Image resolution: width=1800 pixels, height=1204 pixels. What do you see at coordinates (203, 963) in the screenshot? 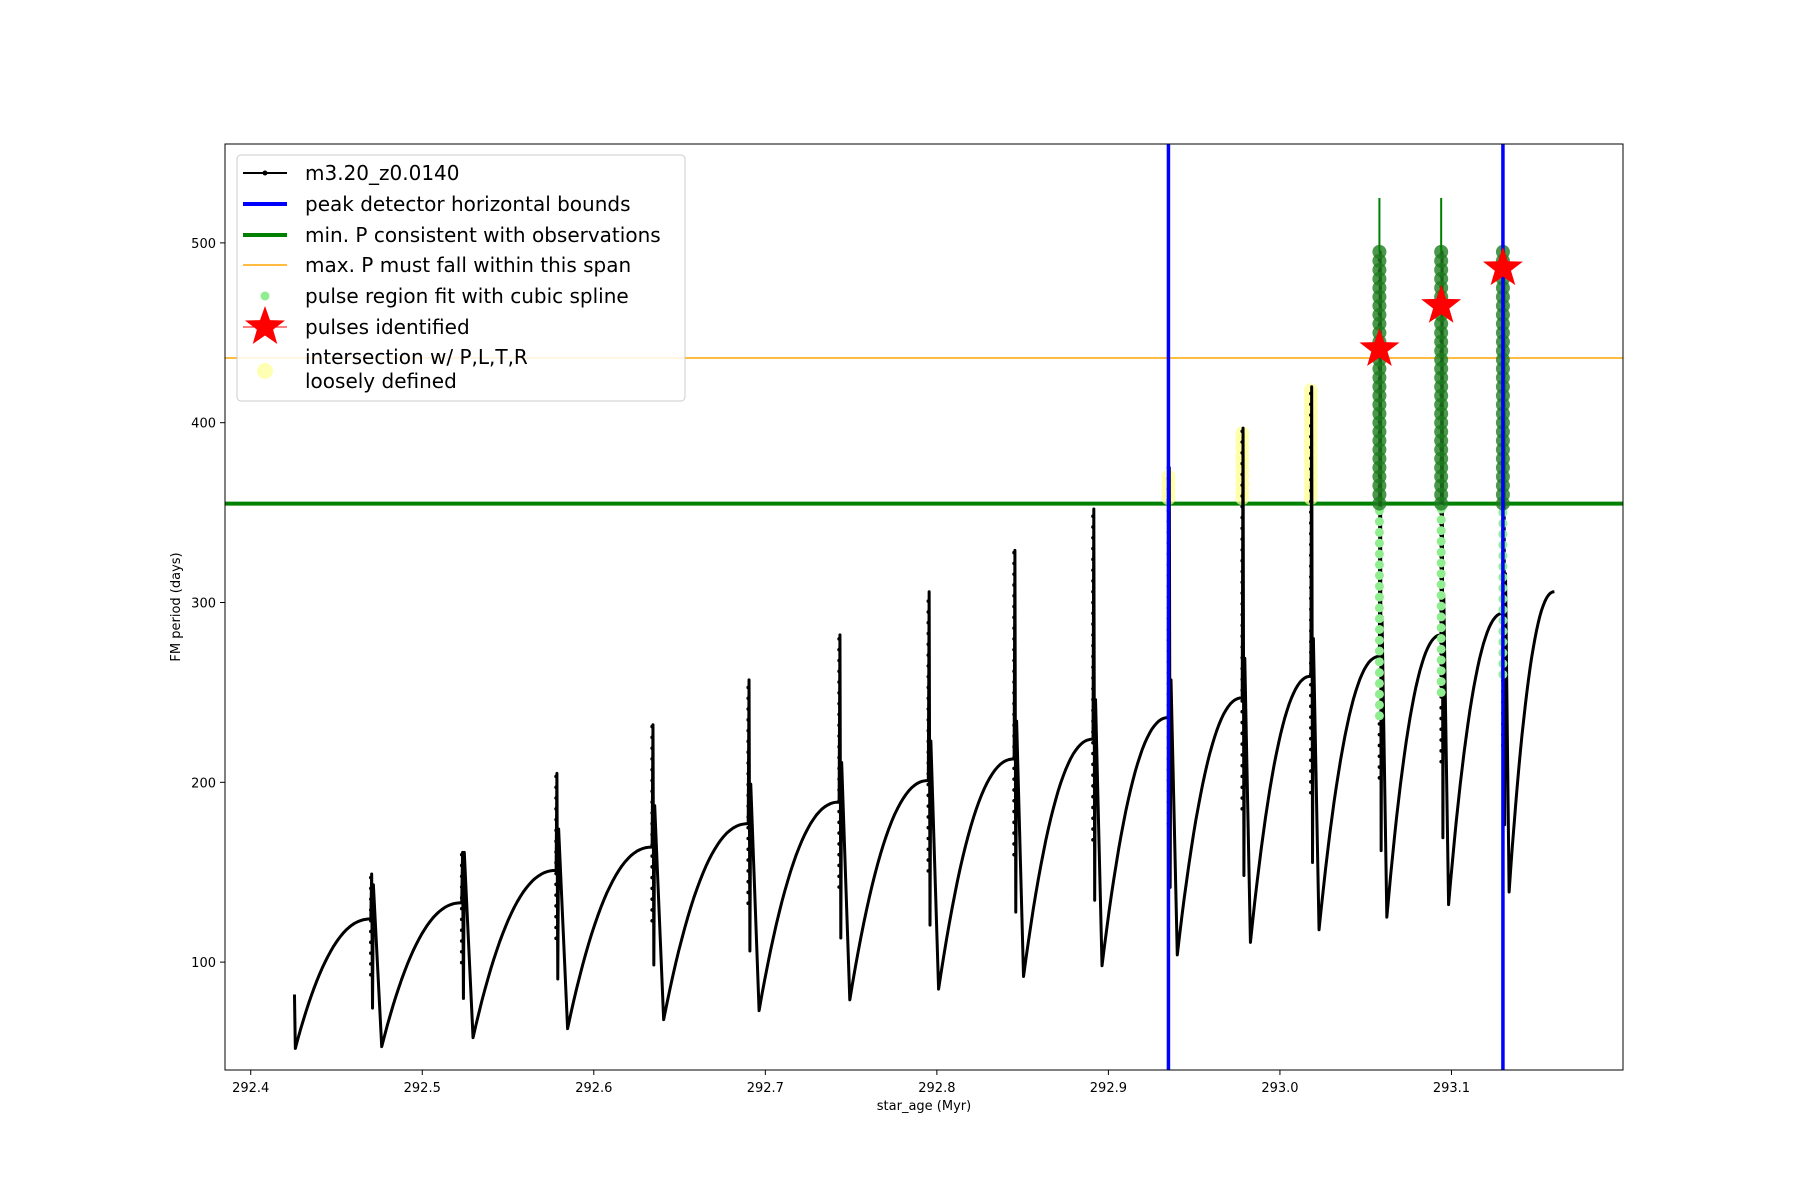
I see `y-tick-label-1: 100` at bounding box center [203, 963].